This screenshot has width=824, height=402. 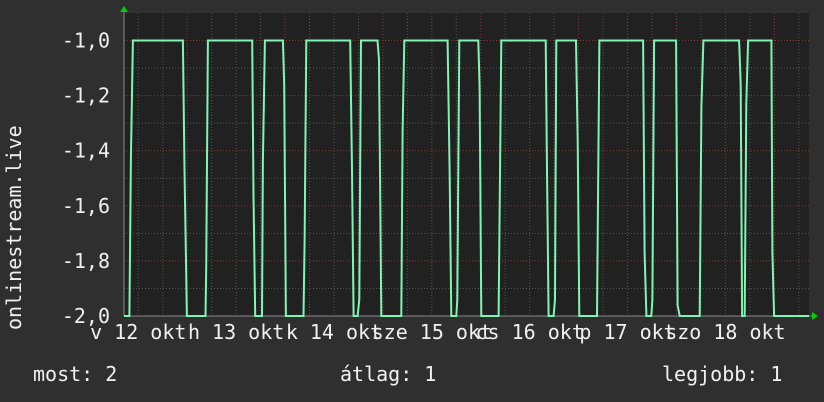 What do you see at coordinates (627, 332) in the screenshot?
I see `x-tick-label: p 17 okt` at bounding box center [627, 332].